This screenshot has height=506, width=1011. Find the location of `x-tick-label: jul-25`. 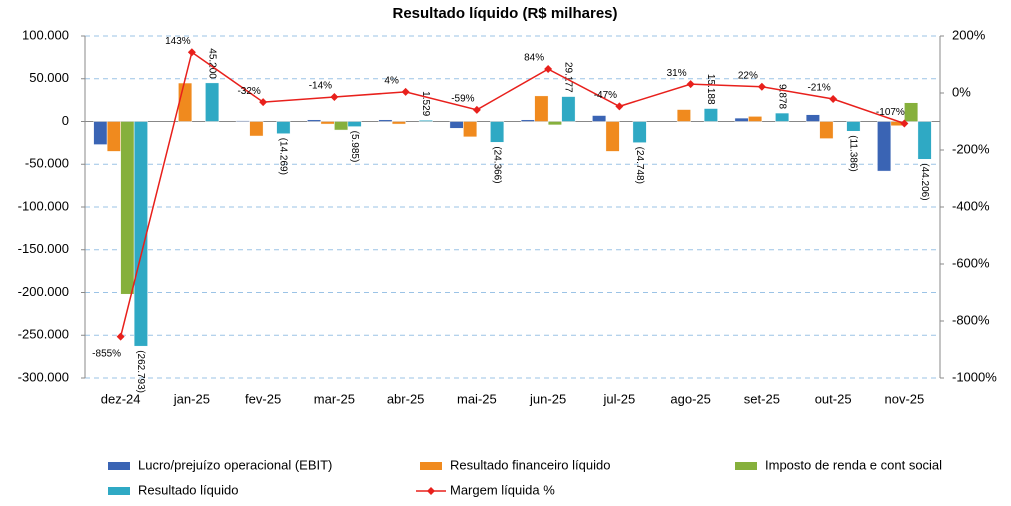

x-tick-label: jul-25 is located at coordinates (618, 398).